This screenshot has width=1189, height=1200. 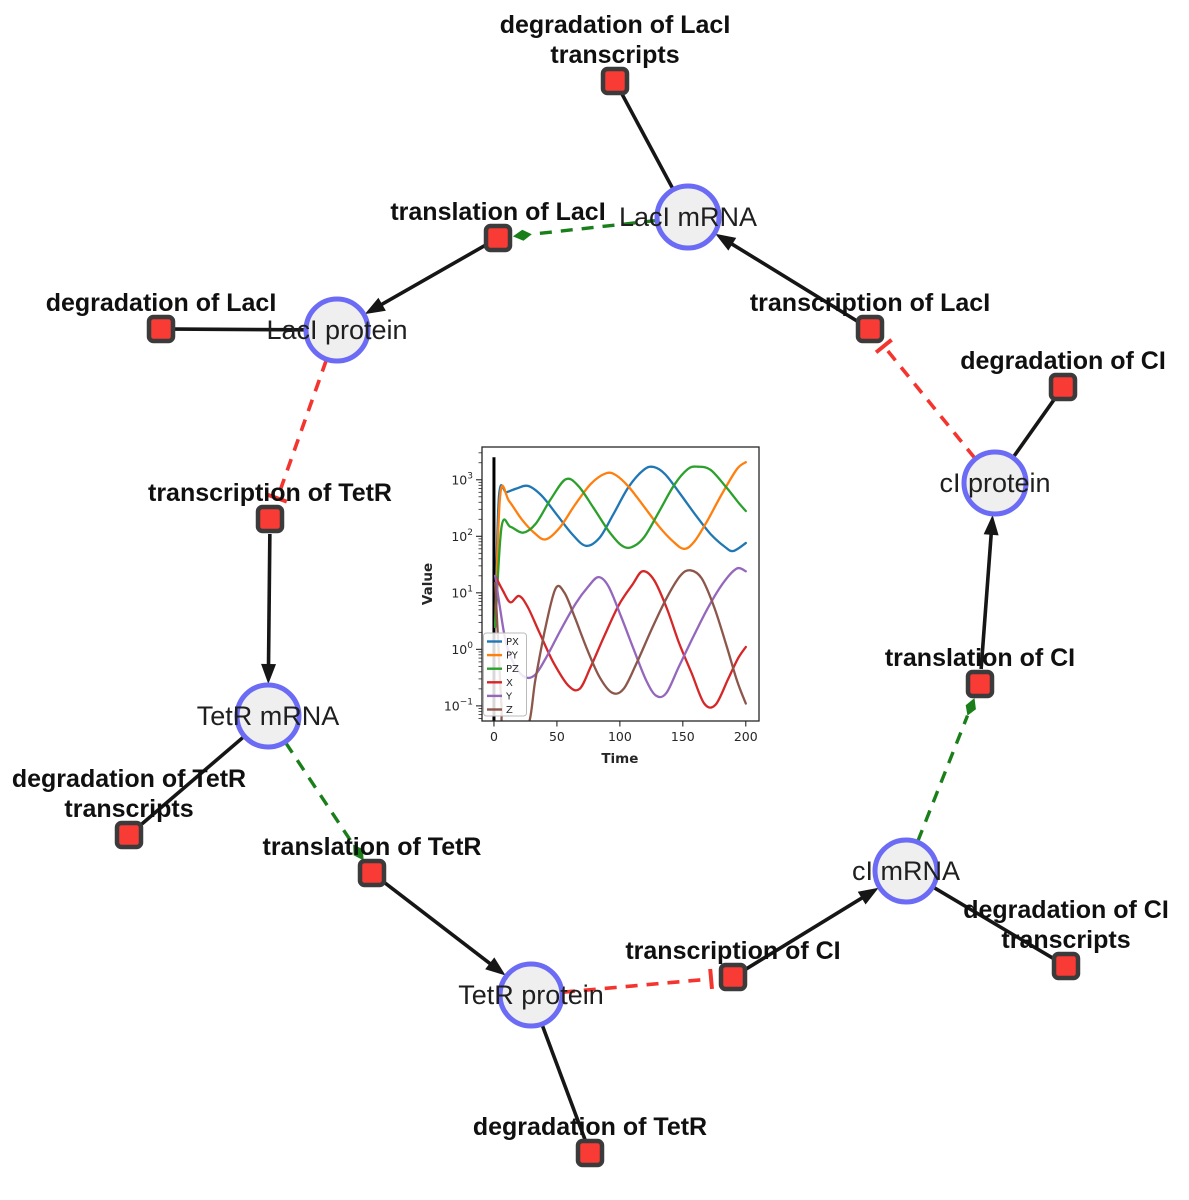 I want to click on species-node-ci_protein, so click(x=995, y=483).